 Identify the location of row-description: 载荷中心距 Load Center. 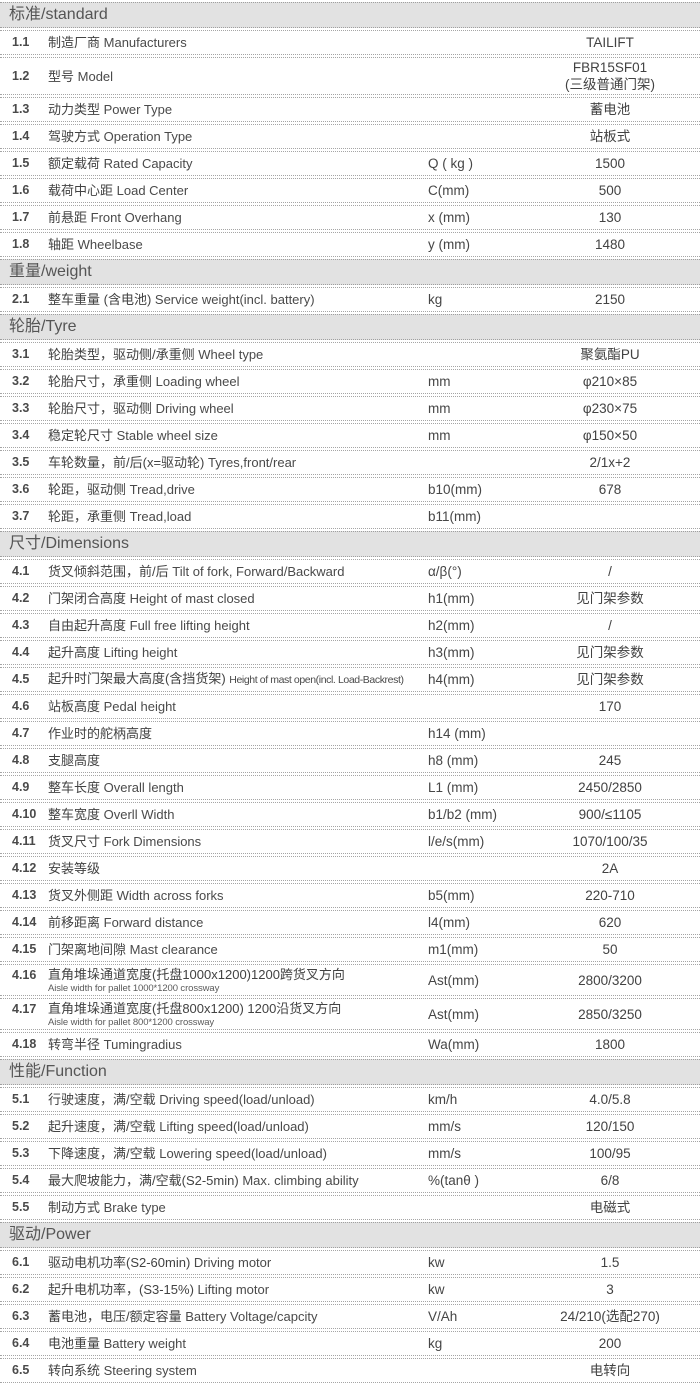
(235, 190).